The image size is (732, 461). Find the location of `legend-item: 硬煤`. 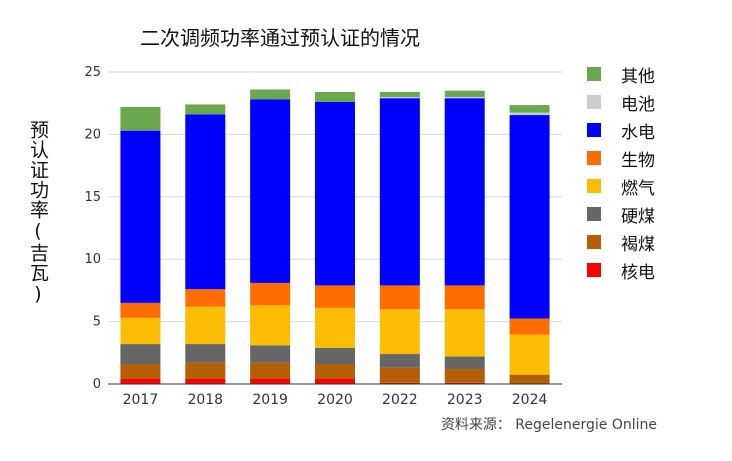

legend-item: 硬煤 is located at coordinates (621, 214).